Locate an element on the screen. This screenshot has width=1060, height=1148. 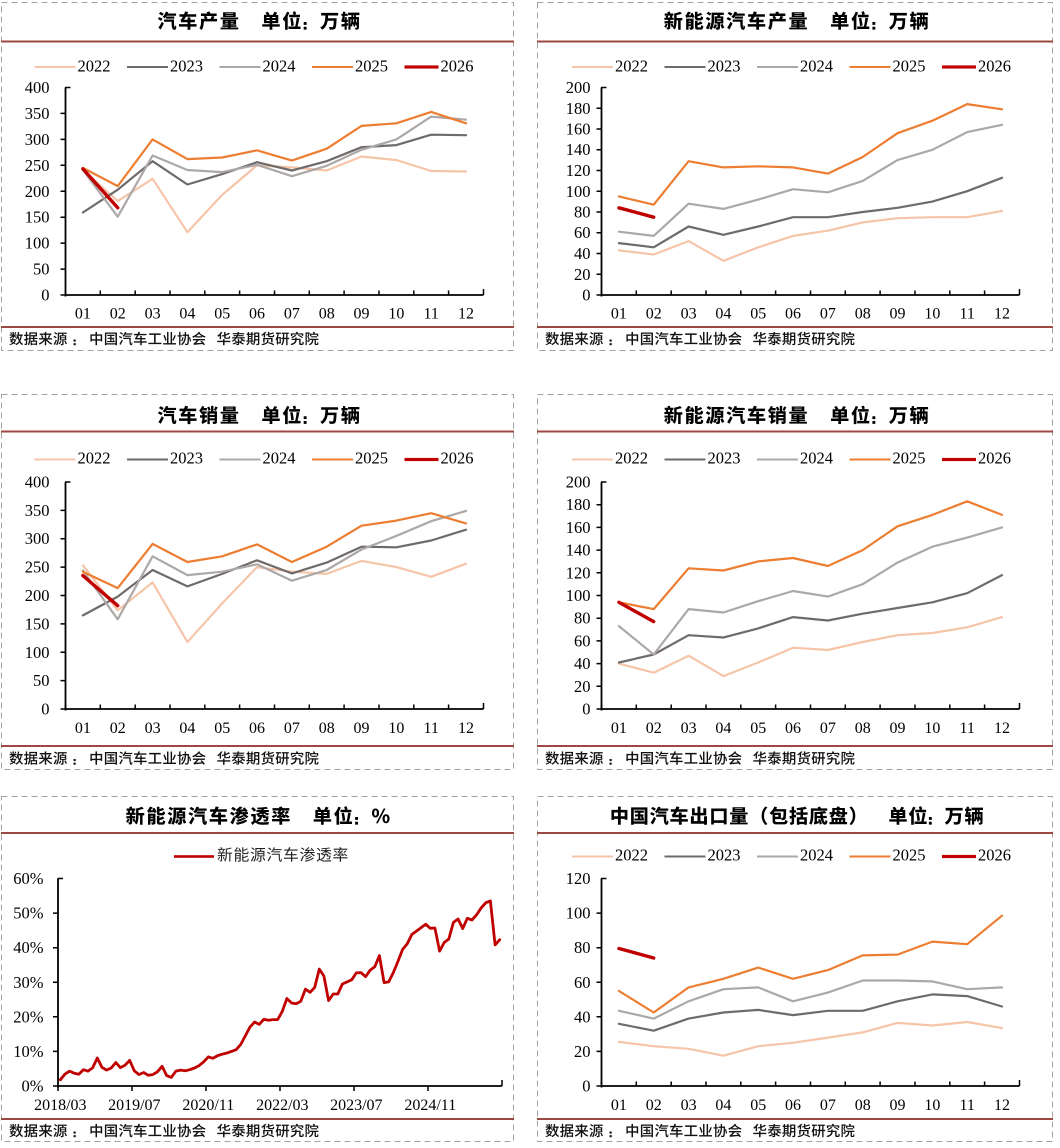
svg-text: 30% is located at coordinates (28, 982).